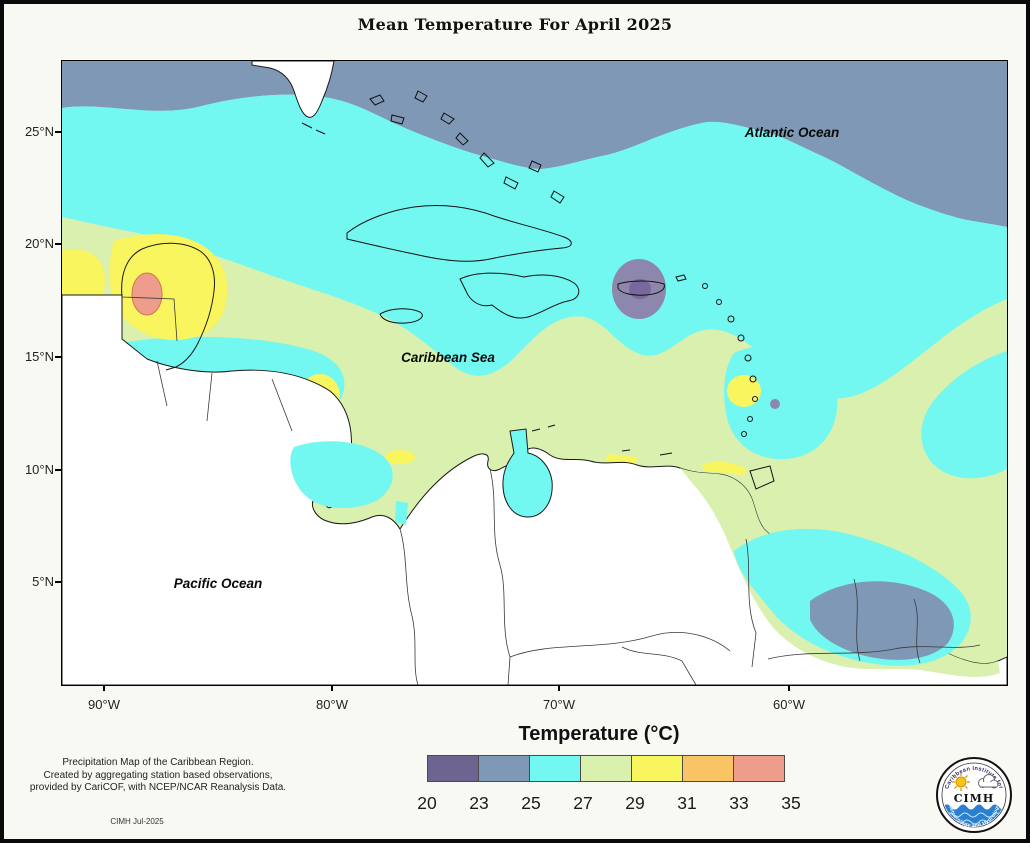  Describe the element at coordinates (531, 803) in the screenshot. I see `legend-tick-label: 25` at that location.